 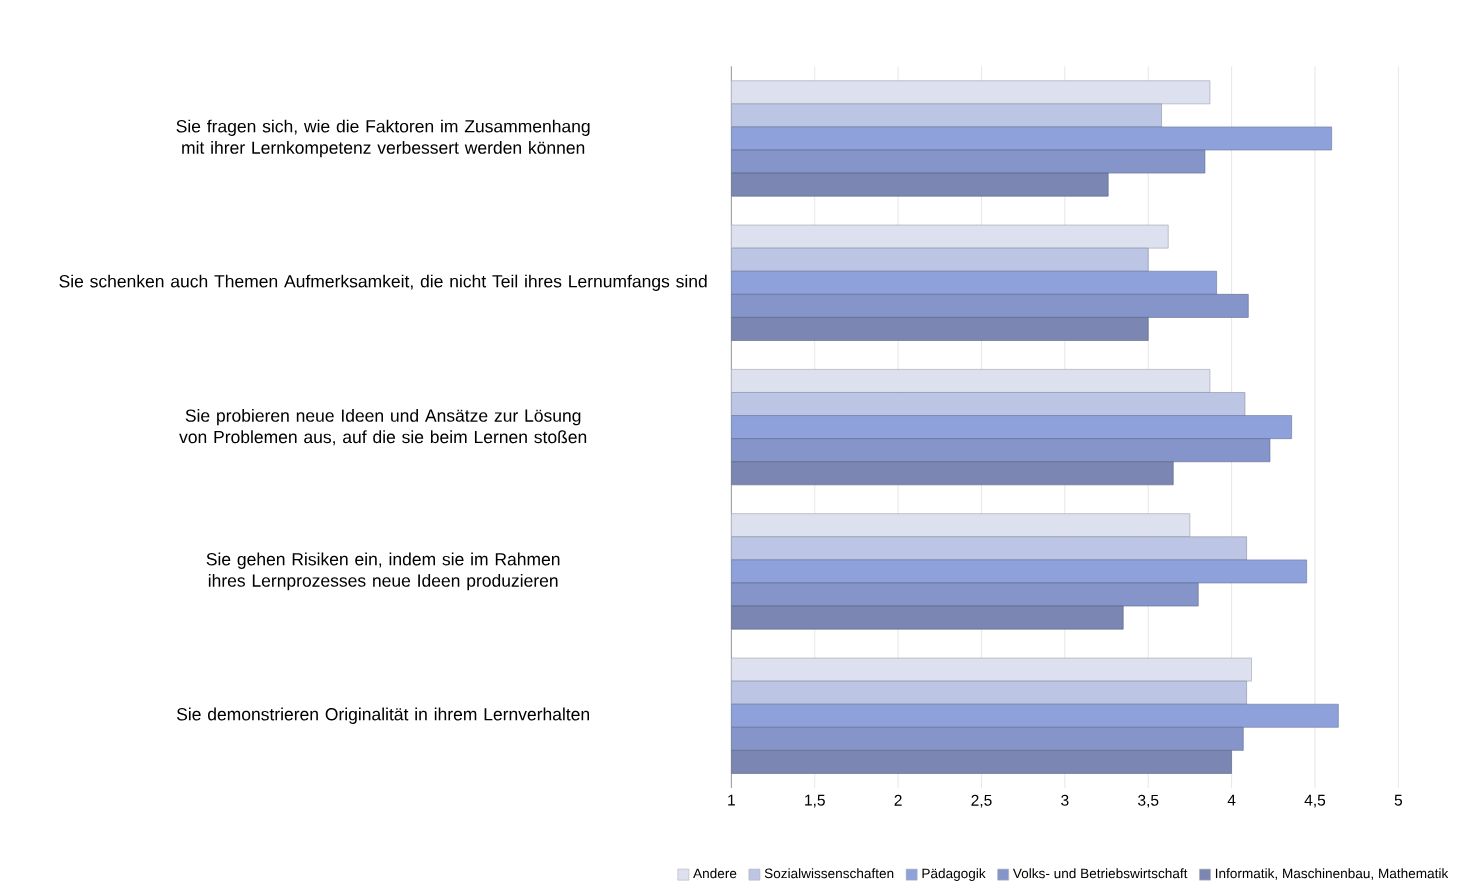 I want to click on y-tick-label: Sie gehen Risiken ein, indem sie im Rahmen ihres Lernprozesses neue Ideen produzieren, so click(x=383, y=571).